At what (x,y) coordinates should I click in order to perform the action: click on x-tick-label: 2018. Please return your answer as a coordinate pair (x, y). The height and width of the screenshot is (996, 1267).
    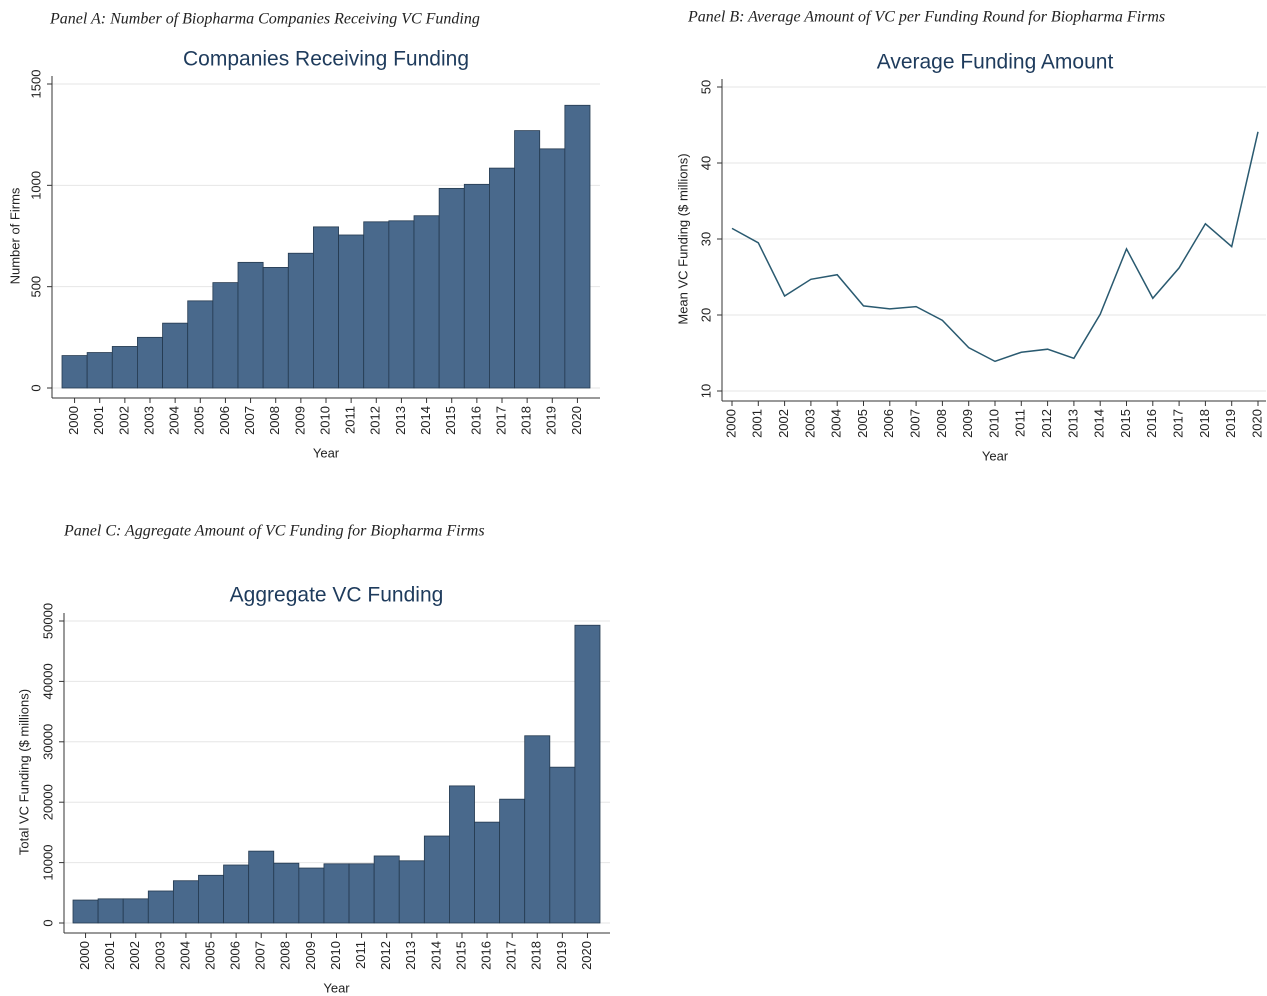
    Looking at the image, I should click on (536, 955).